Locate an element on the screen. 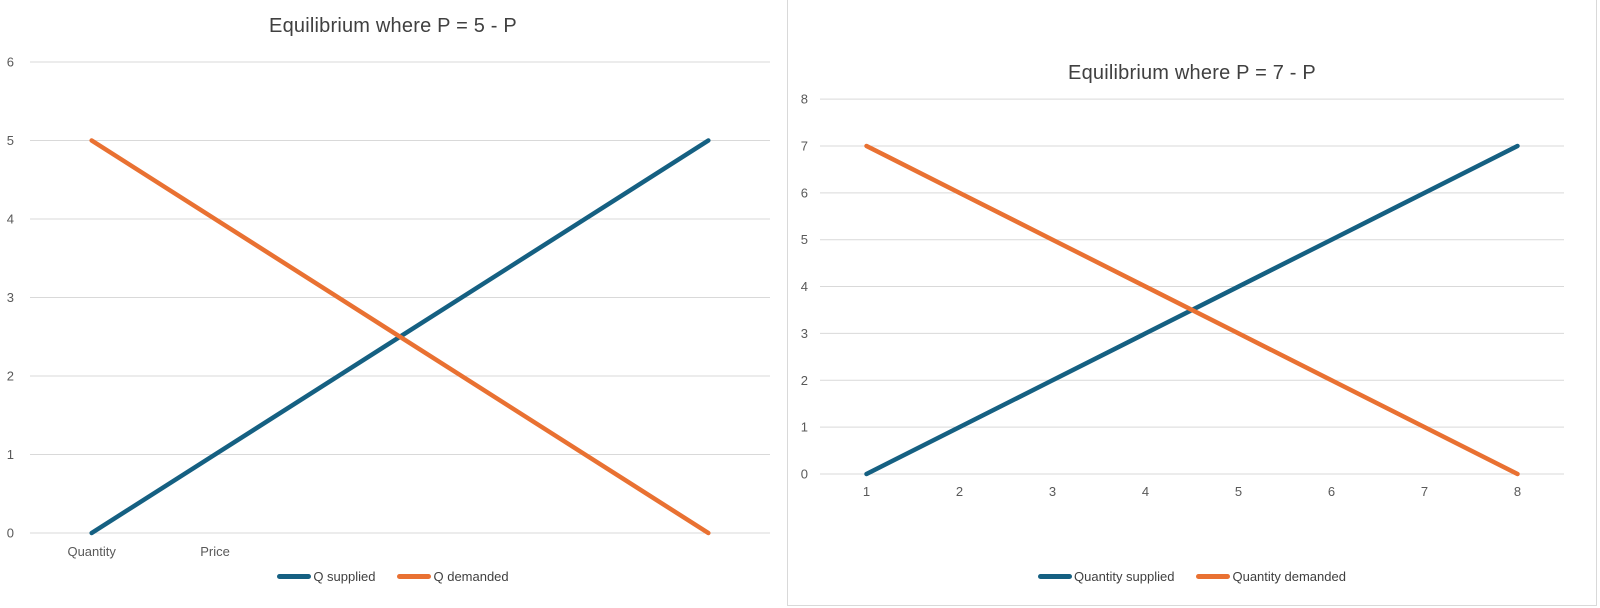 The width and height of the screenshot is (1600, 608). x-axis-tick-label: Quantity is located at coordinates (91, 551).